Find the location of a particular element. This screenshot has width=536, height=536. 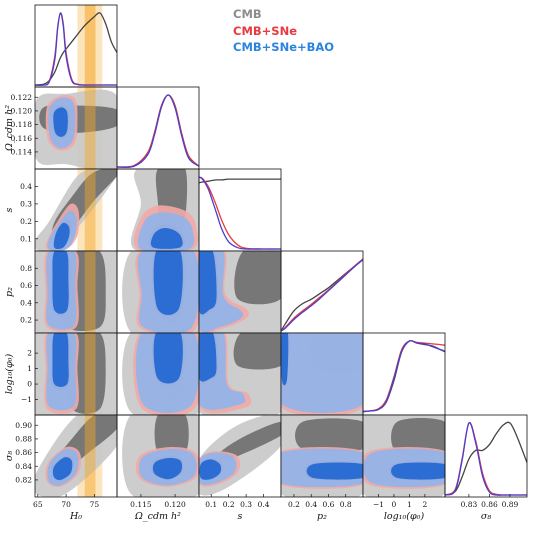

panel-s is located at coordinates (240, 210).